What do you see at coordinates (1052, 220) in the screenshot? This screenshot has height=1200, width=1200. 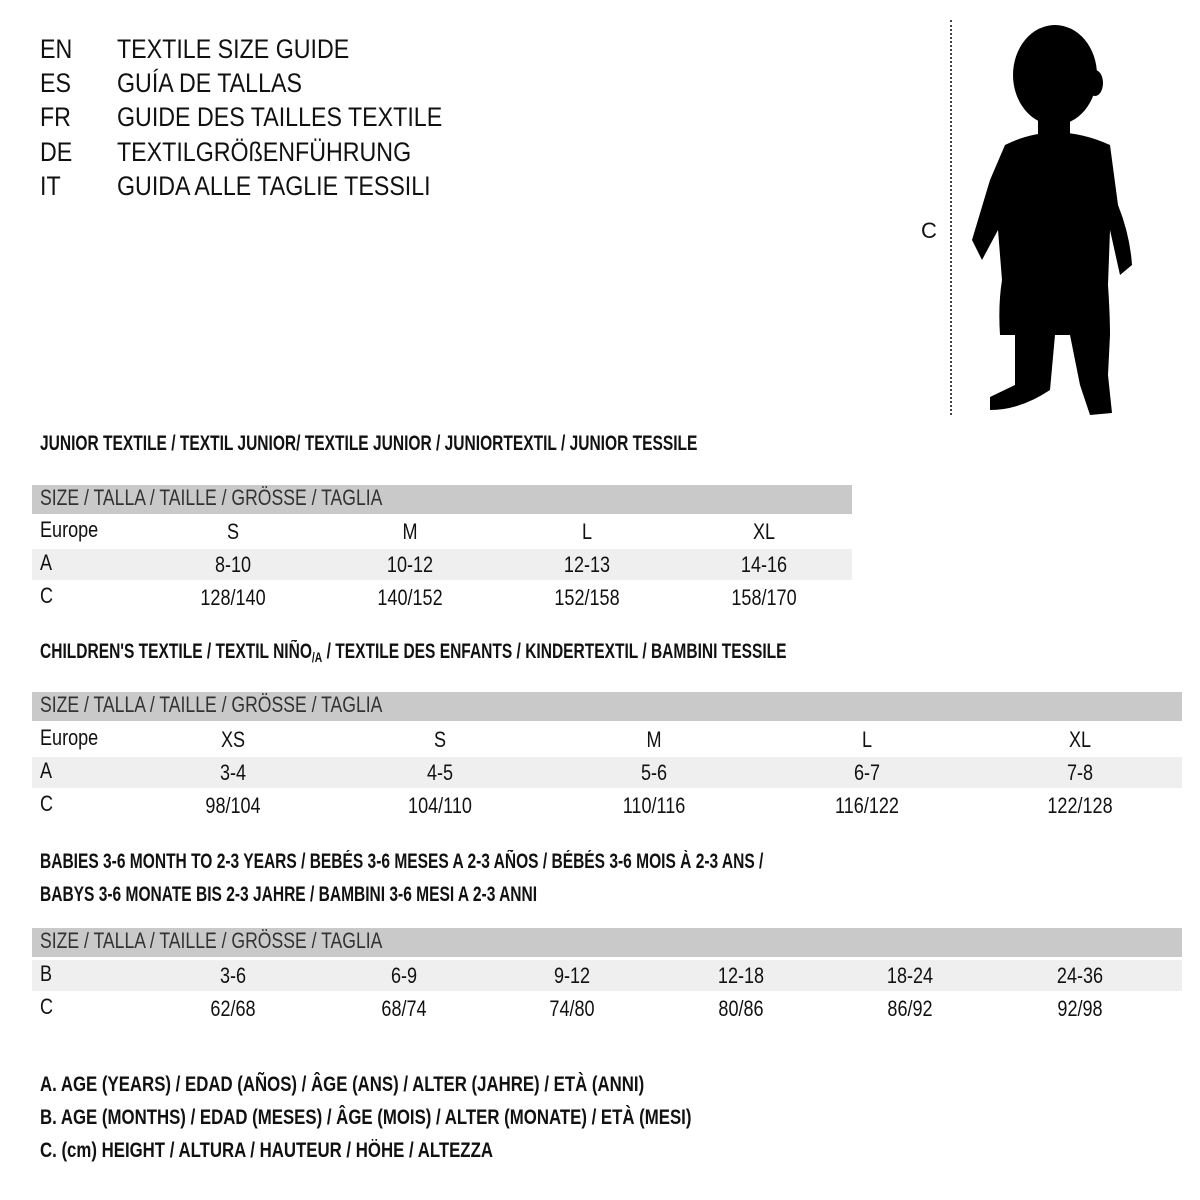 I see `child-silhouette-icon` at bounding box center [1052, 220].